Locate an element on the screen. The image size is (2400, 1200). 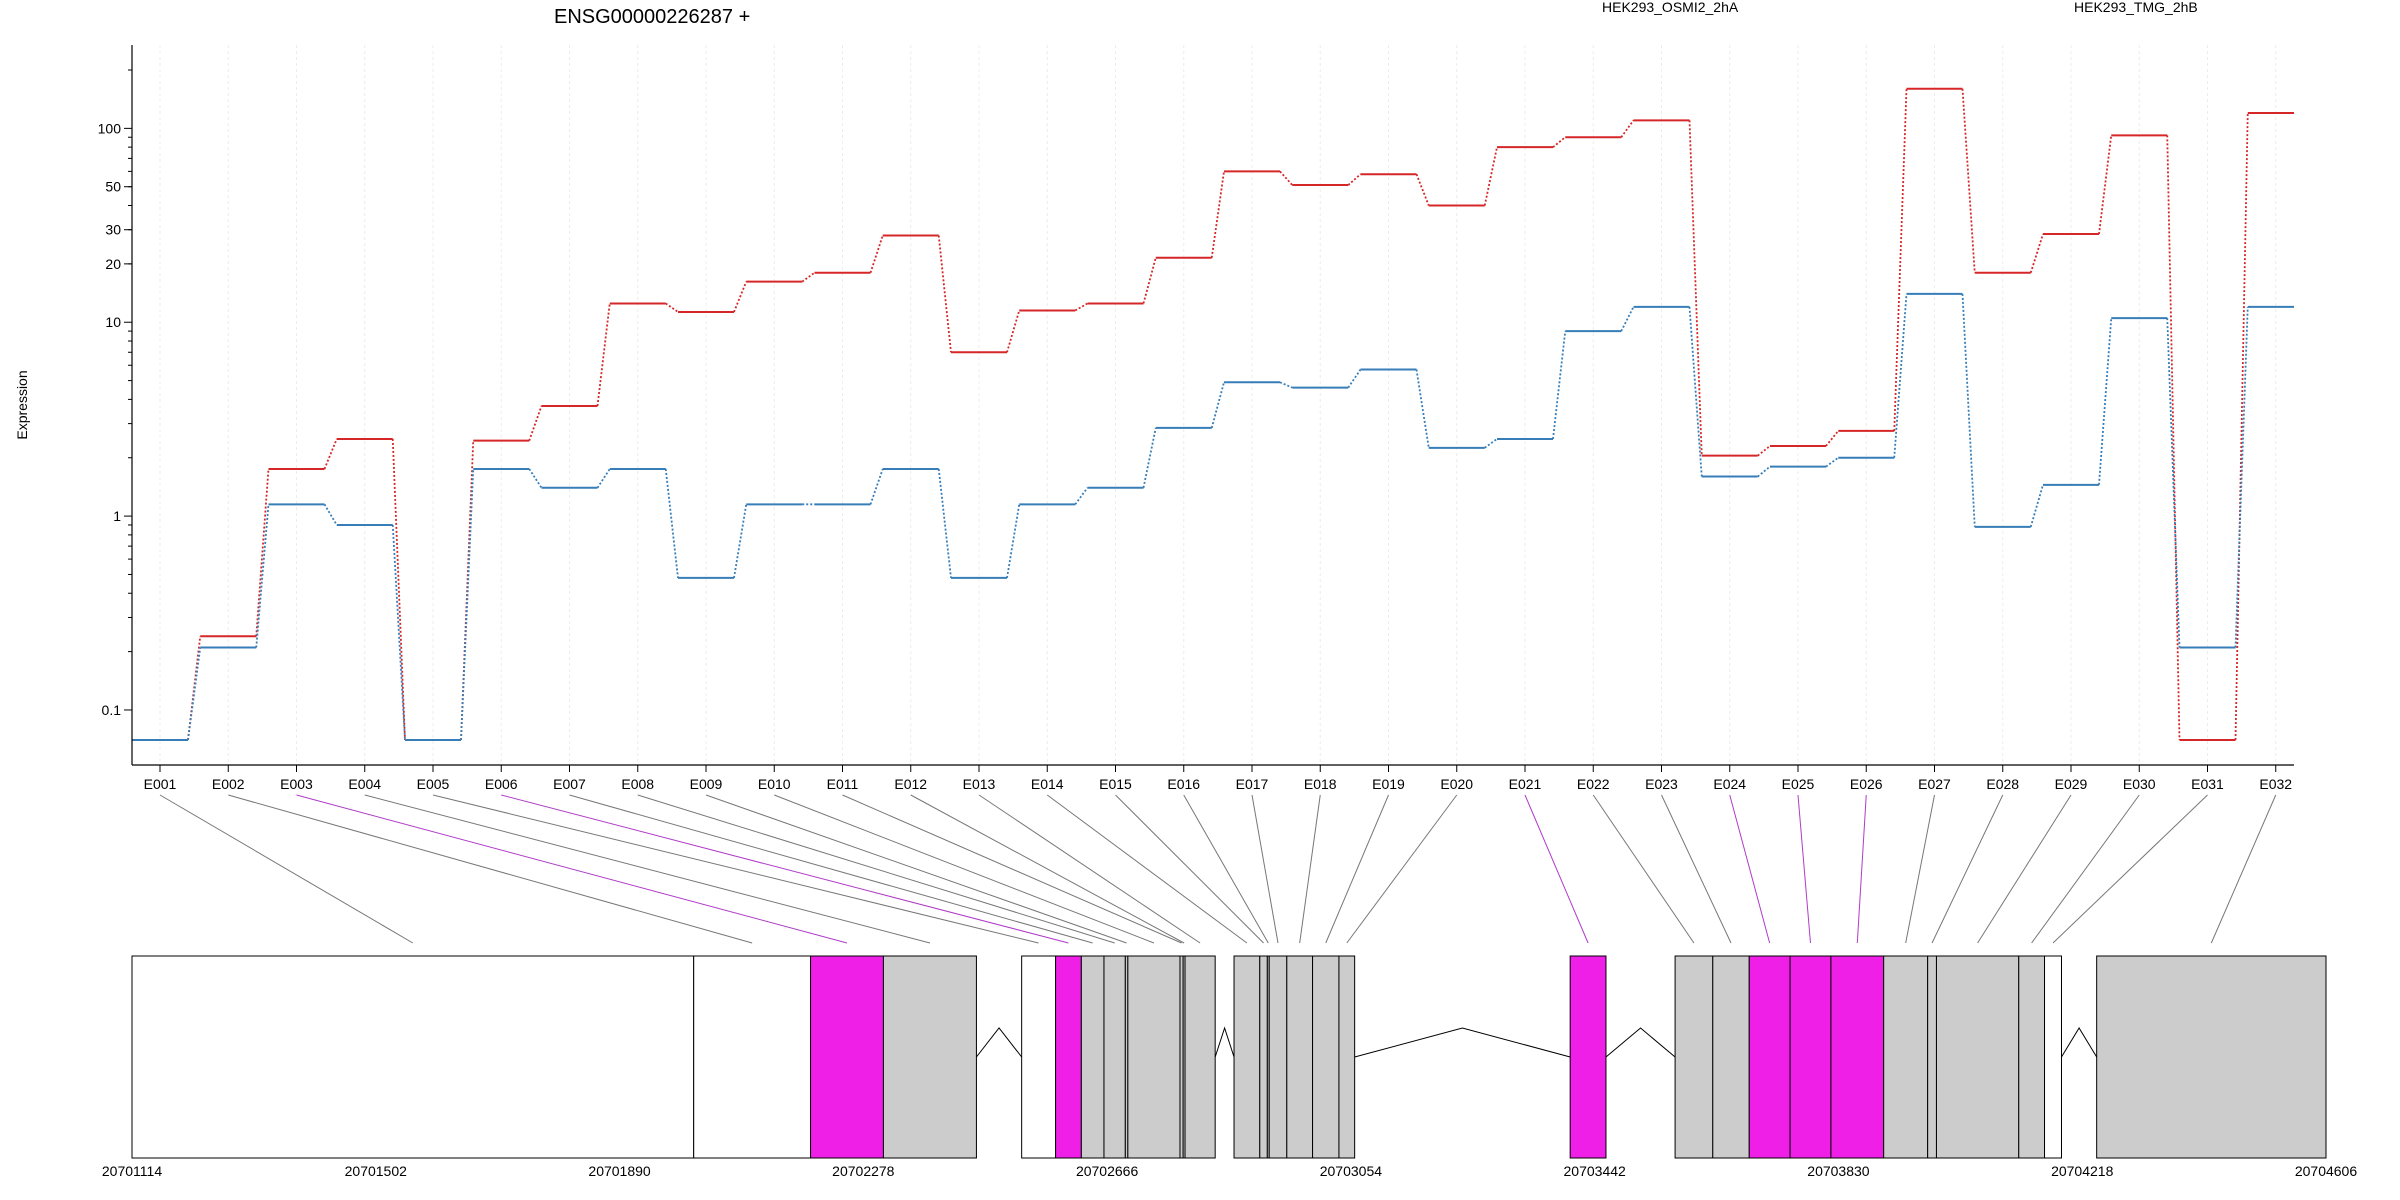
exon-bin-E028 is located at coordinates (1932, 1057).